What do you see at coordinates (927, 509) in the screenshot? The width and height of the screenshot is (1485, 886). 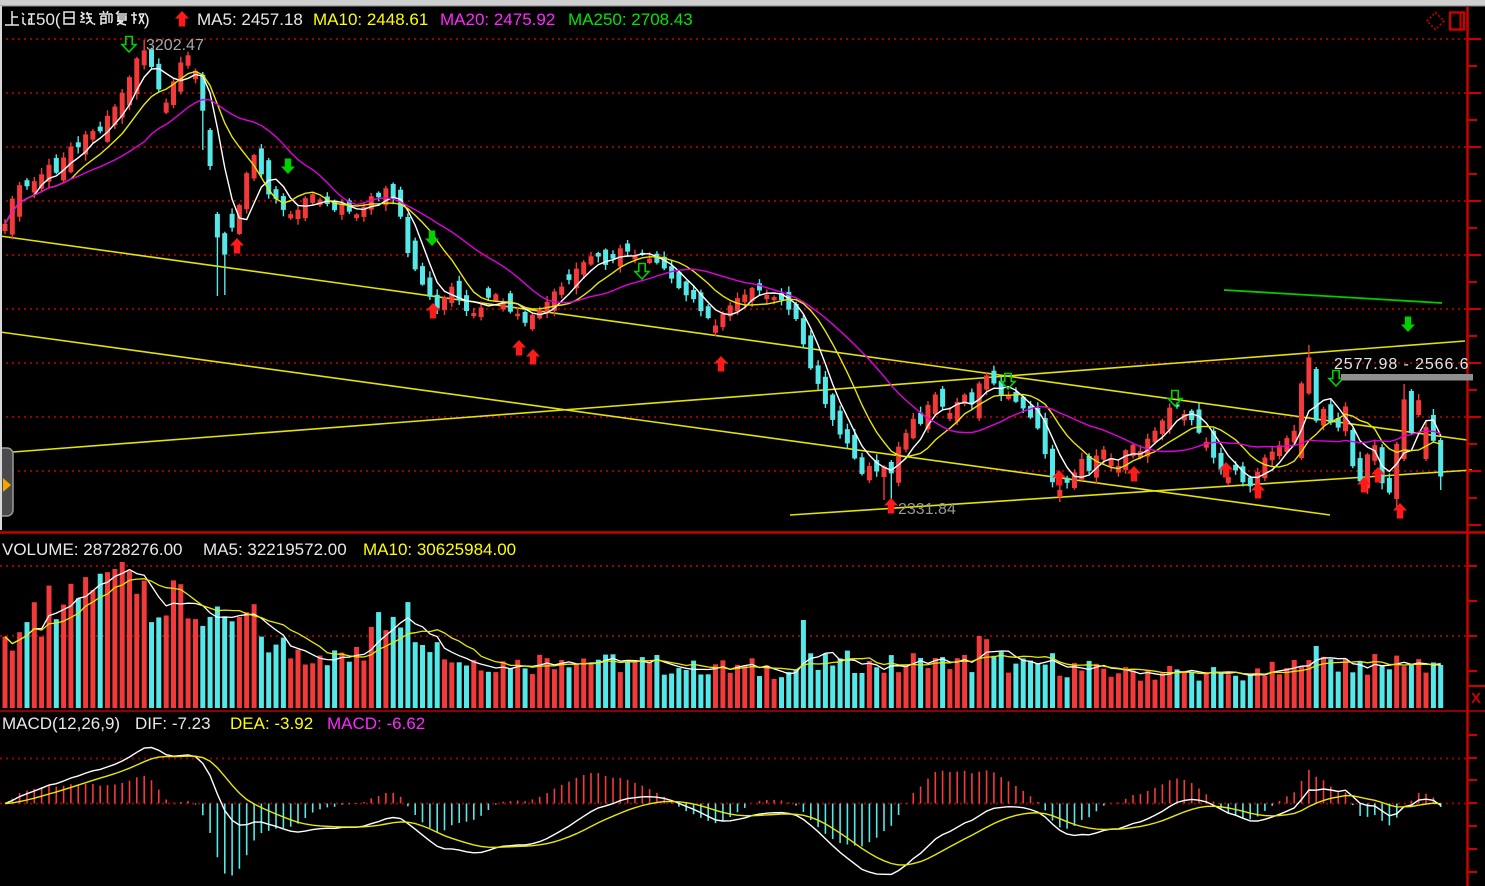 I see `svg-text: 2331.84` at bounding box center [927, 509].